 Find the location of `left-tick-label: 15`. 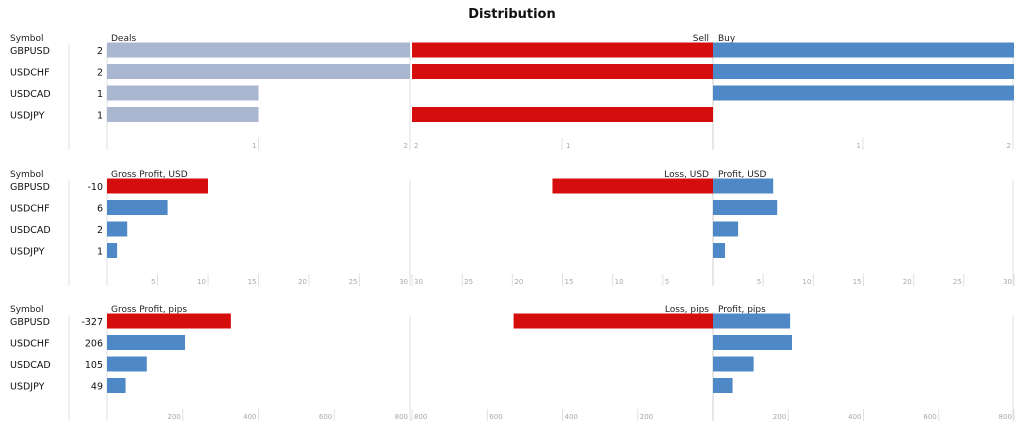

left-tick-label: 15 is located at coordinates (252, 282).